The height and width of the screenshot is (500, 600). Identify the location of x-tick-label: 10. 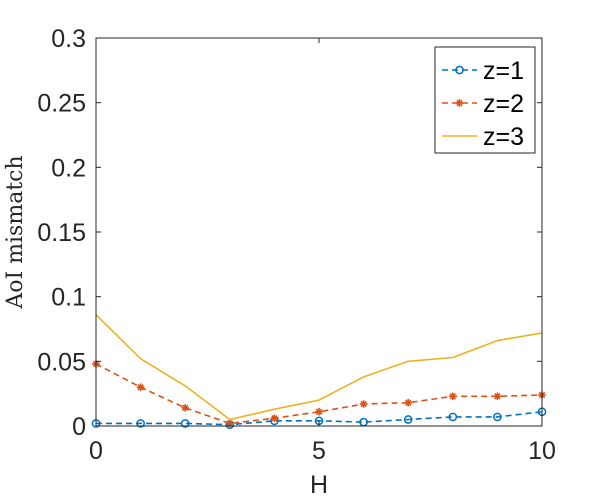
(542, 451).